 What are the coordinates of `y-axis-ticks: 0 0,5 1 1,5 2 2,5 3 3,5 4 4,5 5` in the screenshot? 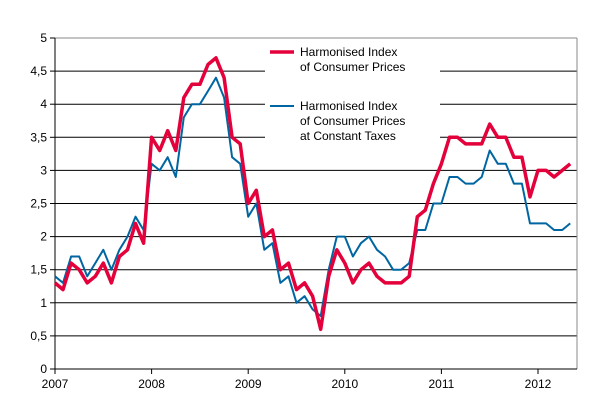 It's located at (42, 203).